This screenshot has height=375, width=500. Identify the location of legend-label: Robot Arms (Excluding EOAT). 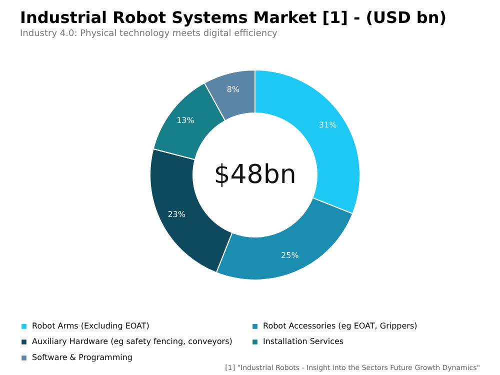
(91, 325).